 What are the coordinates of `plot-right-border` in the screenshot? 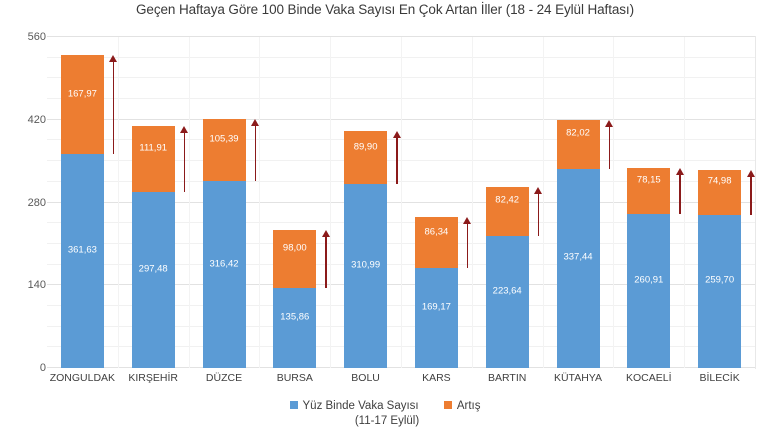 It's located at (755, 202).